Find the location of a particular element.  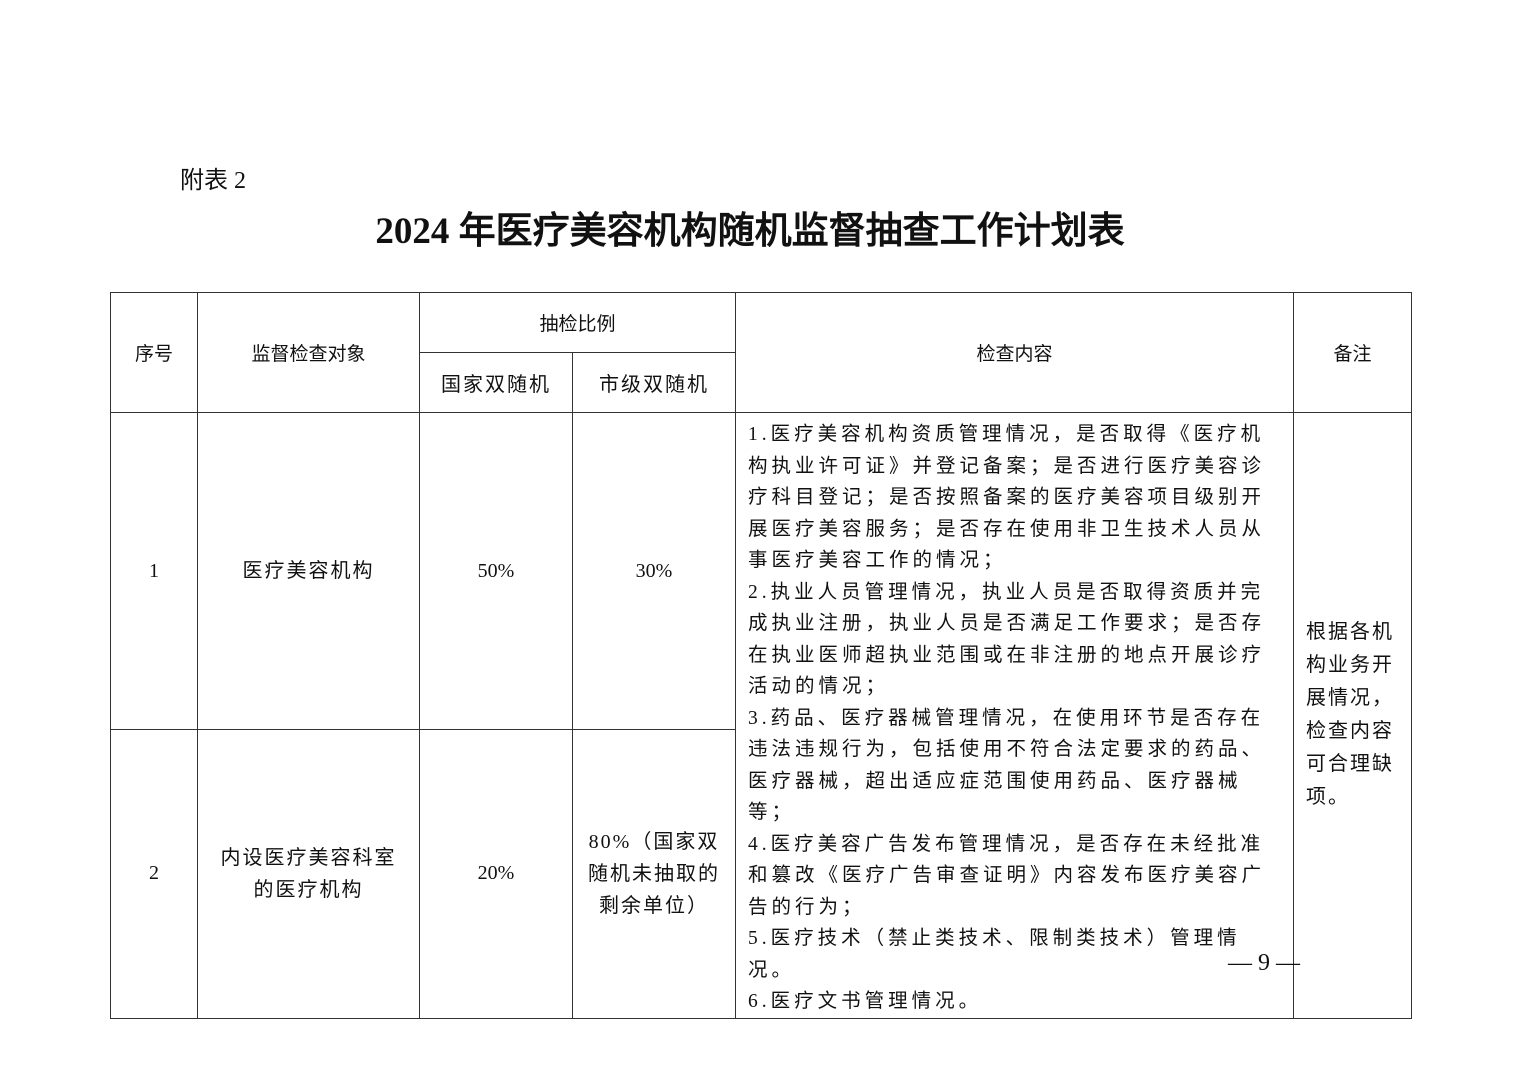

row-index: 1 is located at coordinates (154, 571).